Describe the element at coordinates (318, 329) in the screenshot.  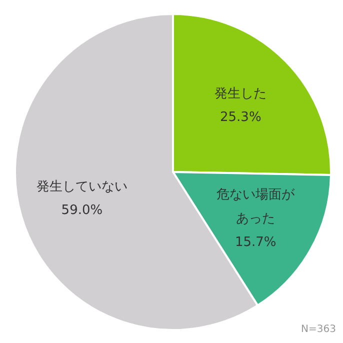
I see `text: N=363` at that location.